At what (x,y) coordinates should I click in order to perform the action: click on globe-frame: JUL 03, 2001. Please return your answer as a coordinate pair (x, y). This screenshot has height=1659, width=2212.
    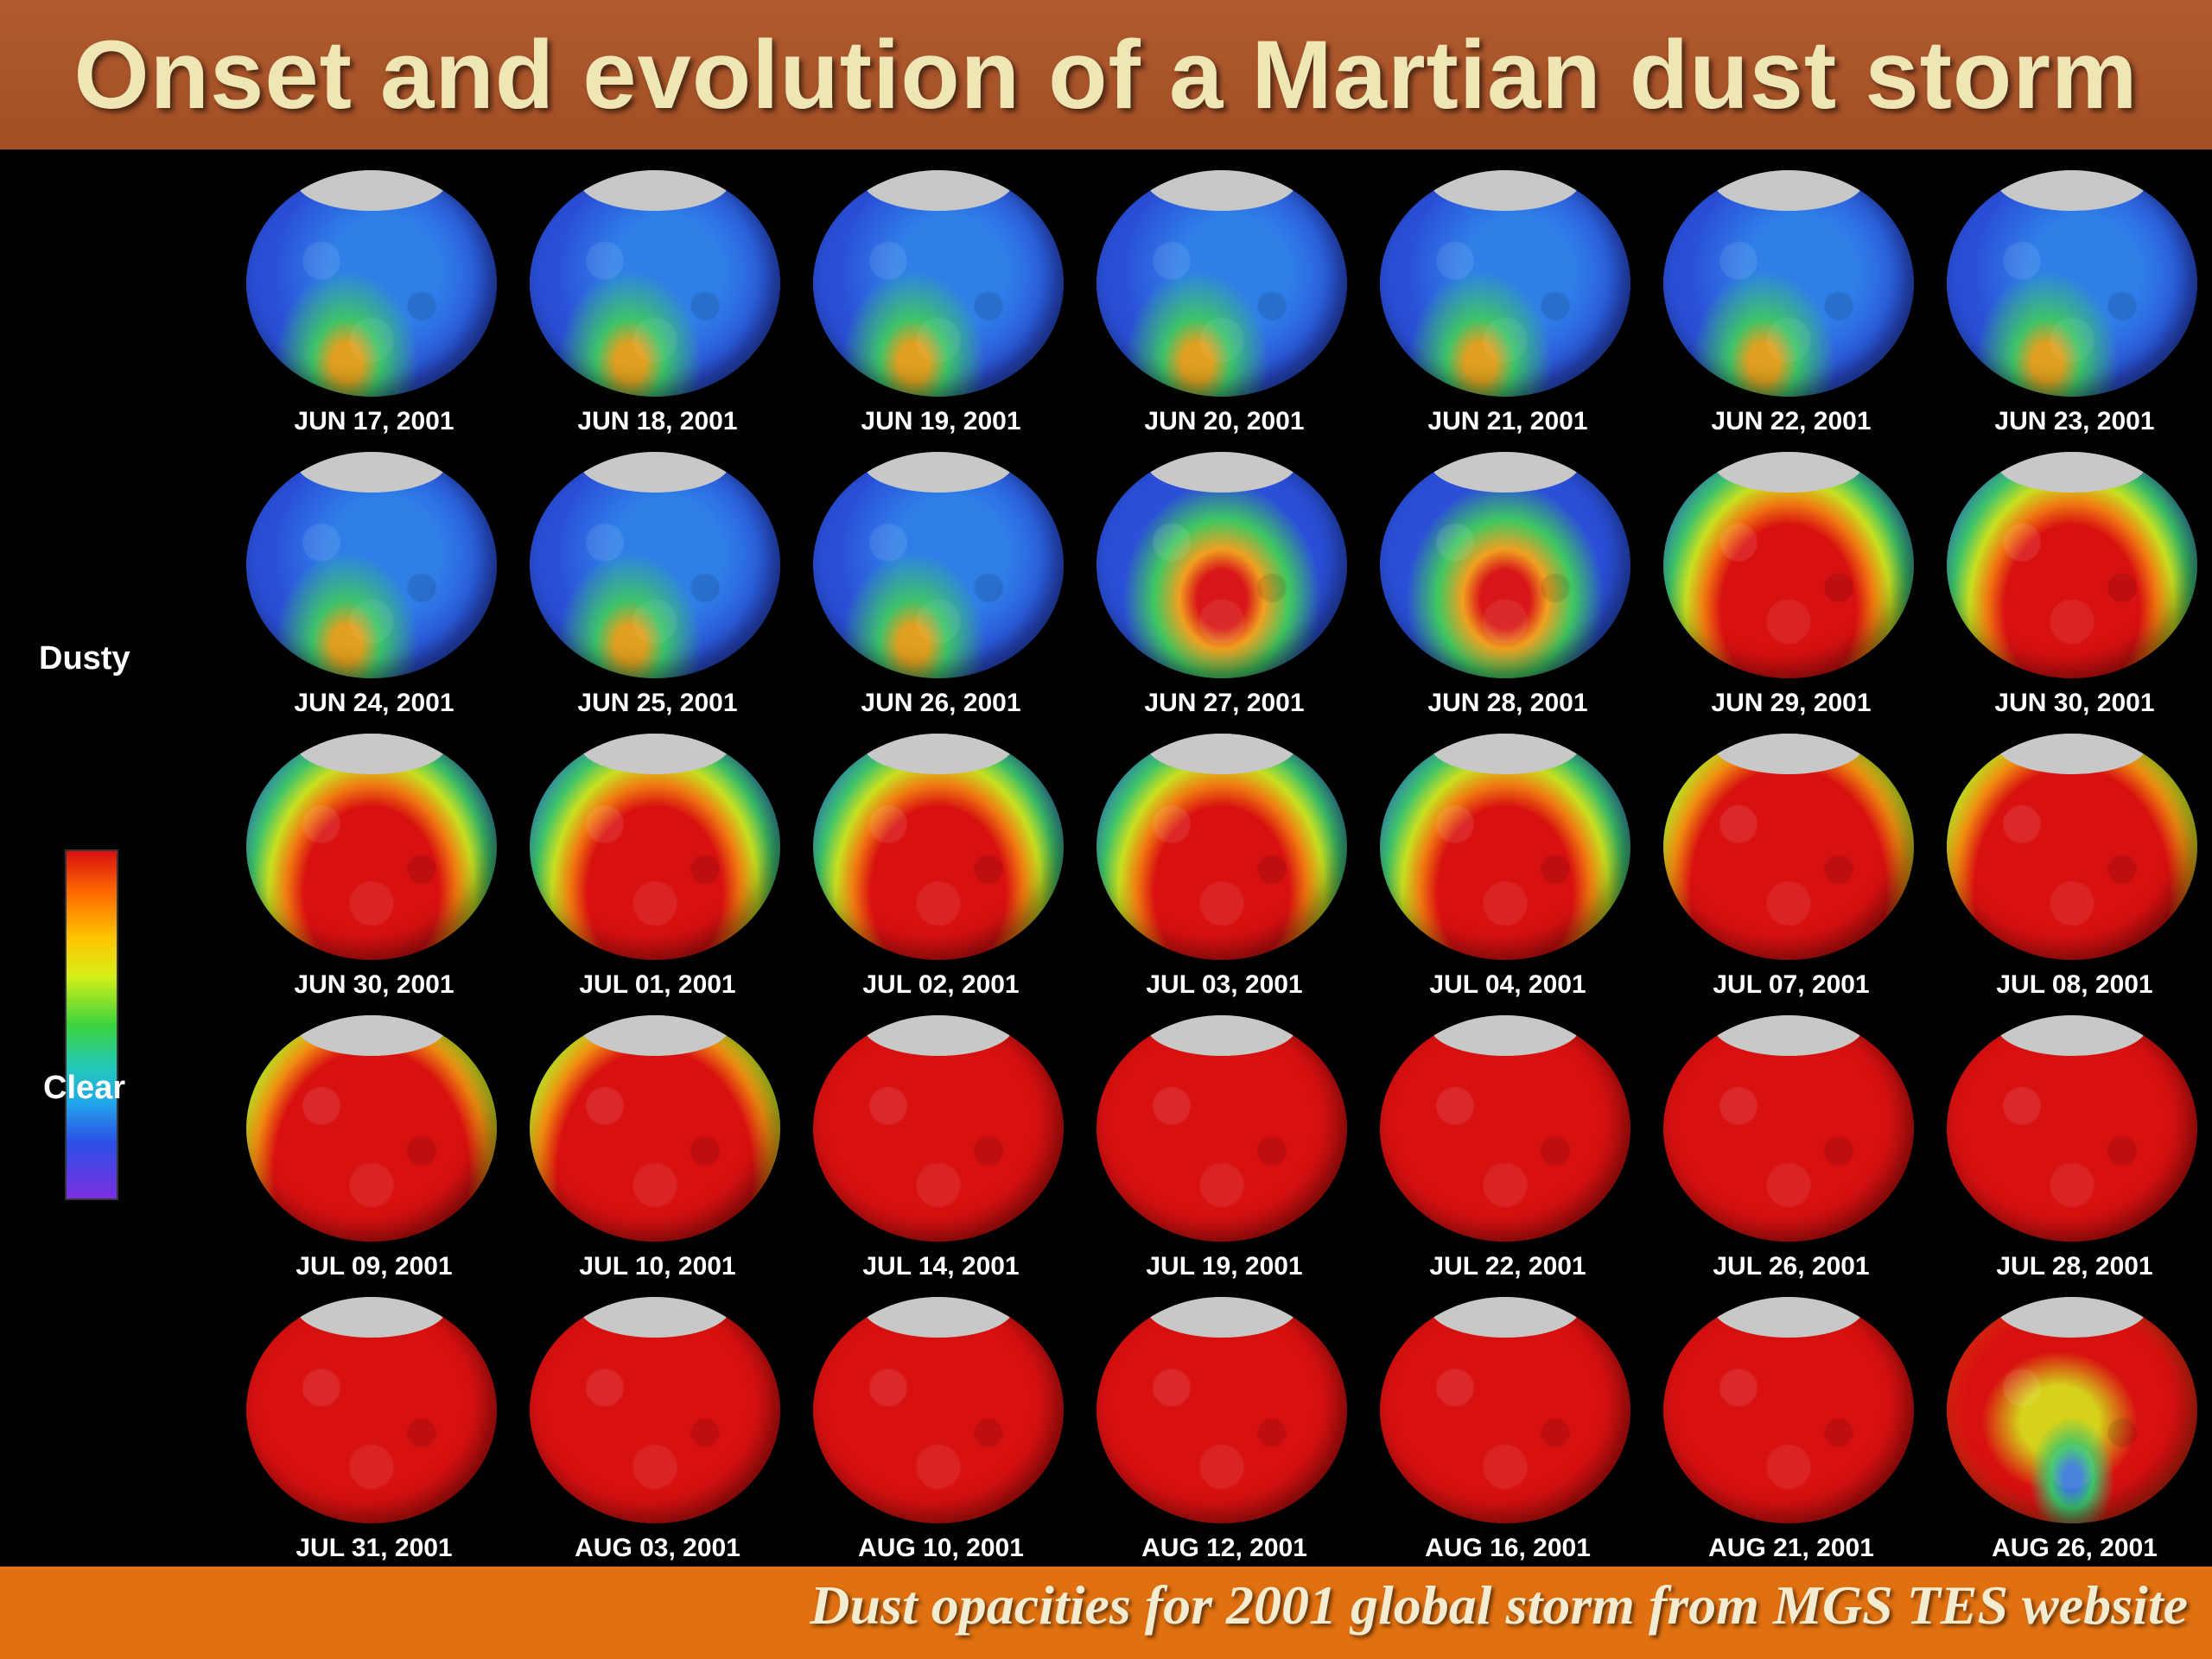
    Looking at the image, I should click on (1224, 863).